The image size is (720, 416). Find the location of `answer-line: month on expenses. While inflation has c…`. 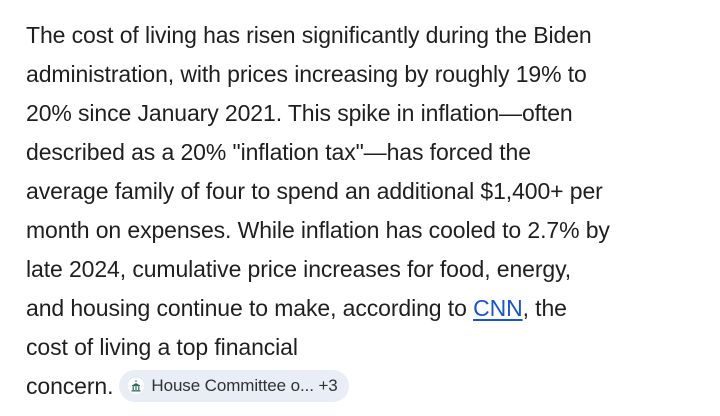

answer-line: month on expenses. While inflation has c… is located at coordinates (318, 230).